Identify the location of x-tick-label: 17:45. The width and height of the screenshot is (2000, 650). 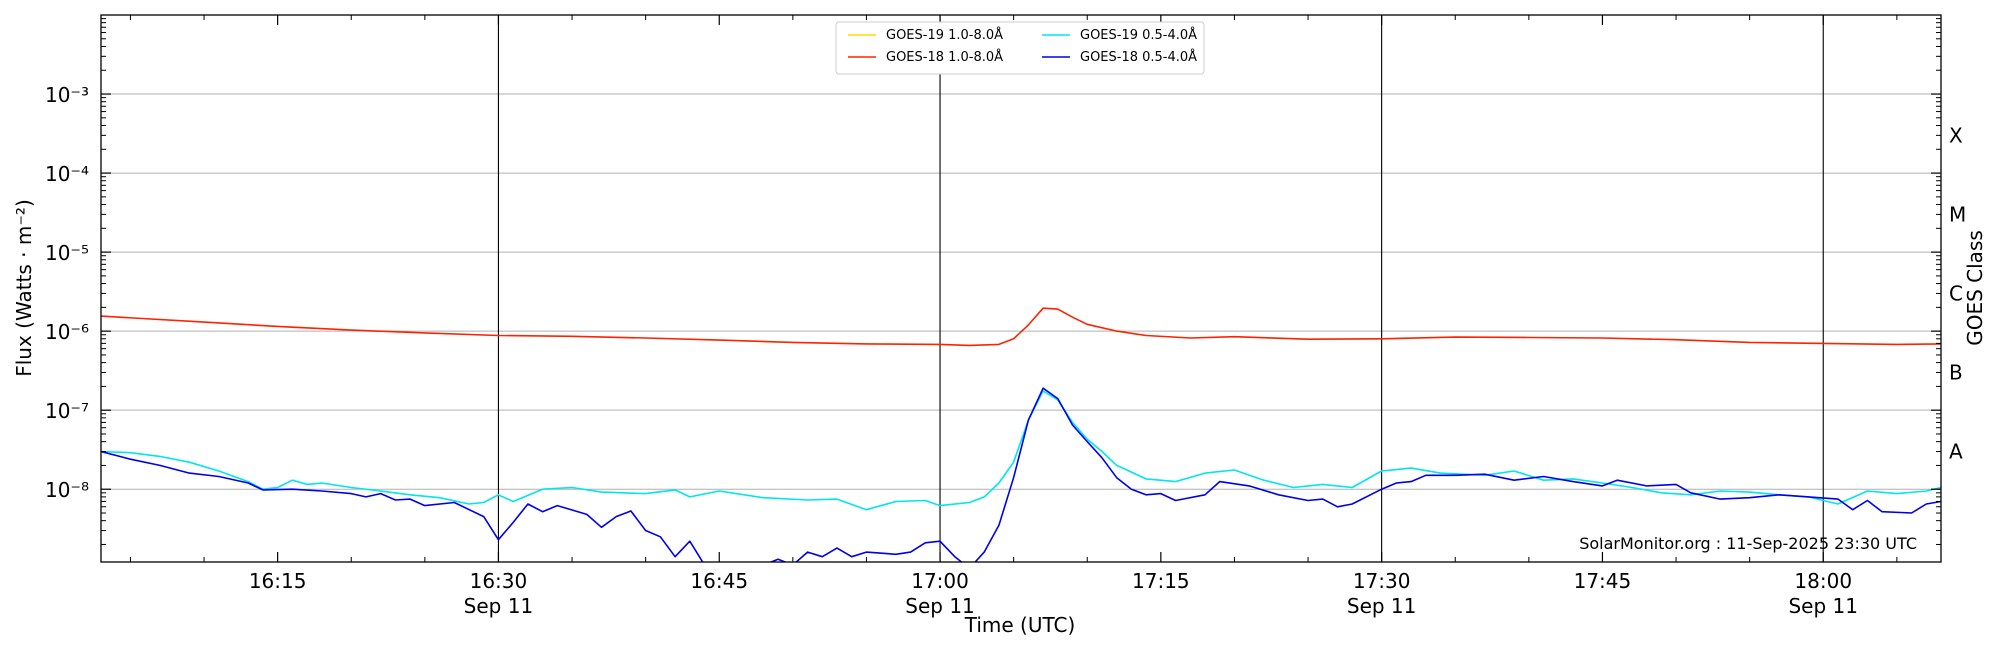
(1603, 581).